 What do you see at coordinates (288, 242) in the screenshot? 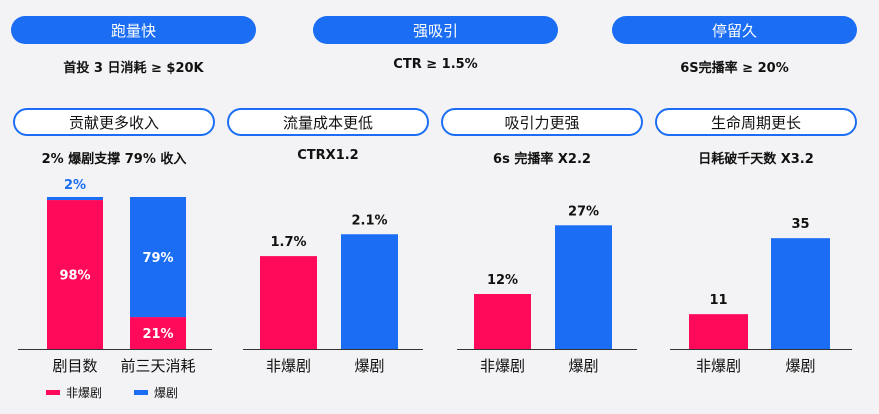
I see `data-label: 1.7%` at bounding box center [288, 242].